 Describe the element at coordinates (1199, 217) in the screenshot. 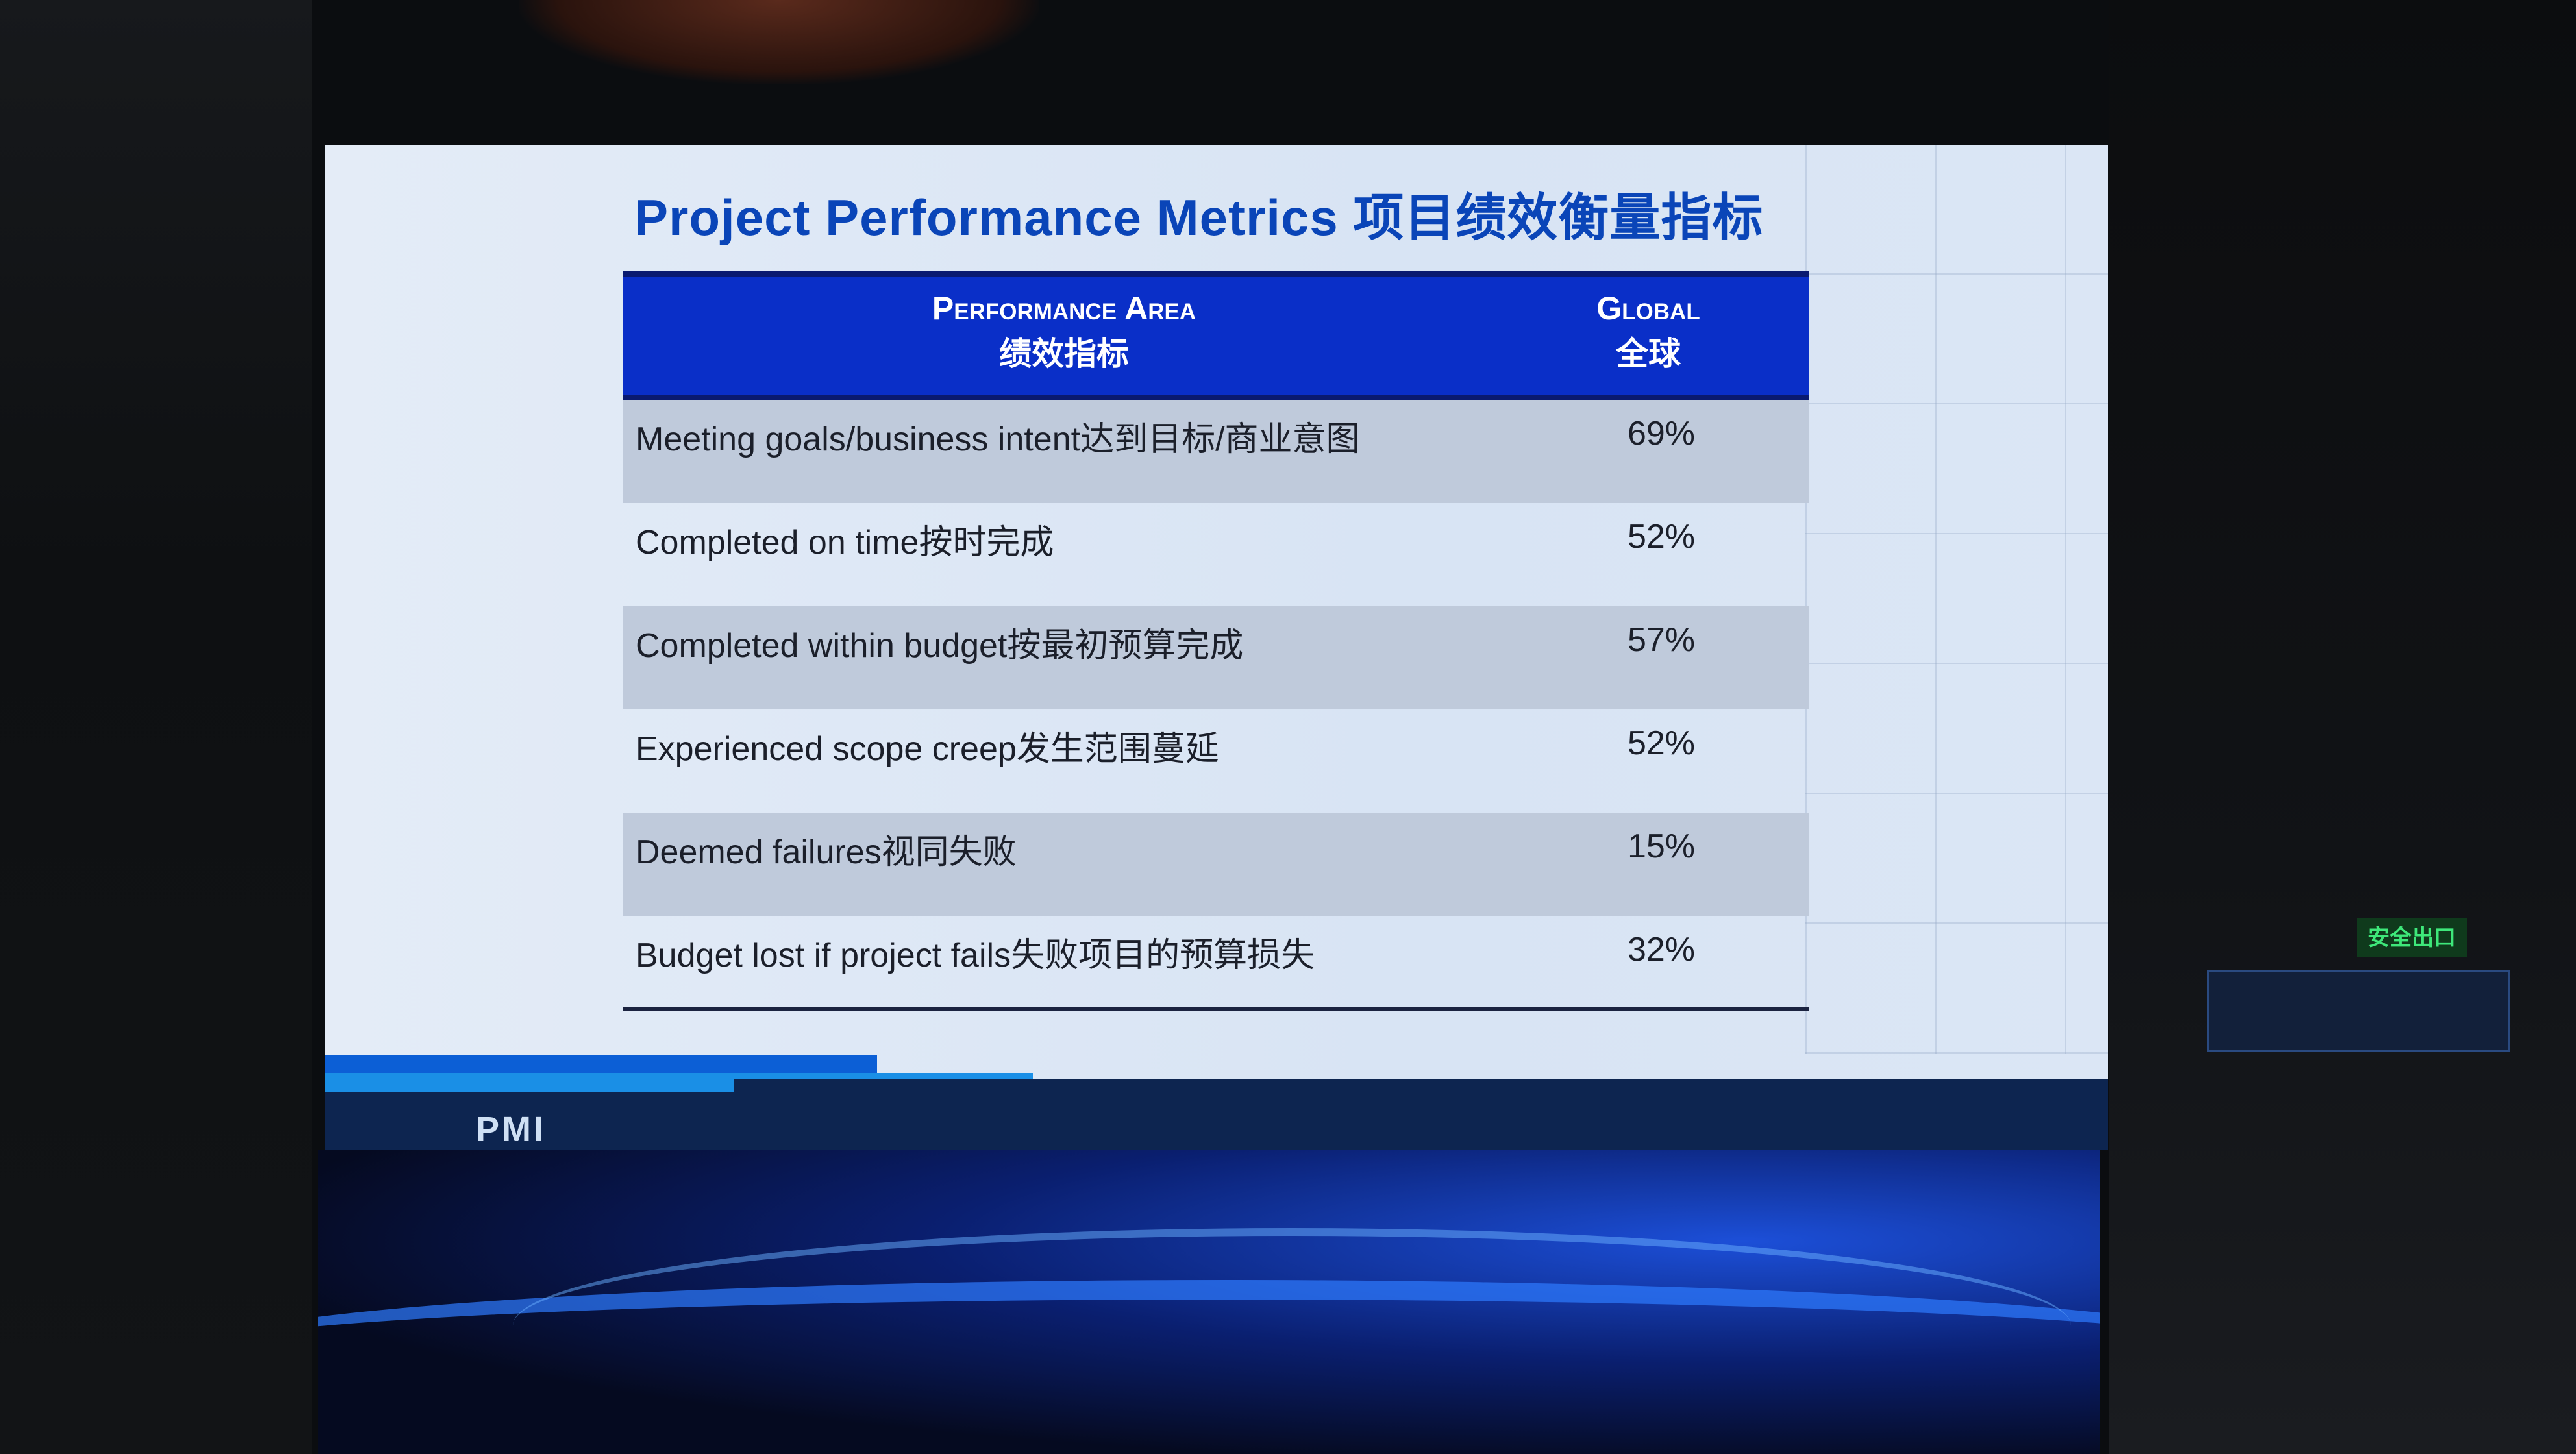

I see `slide-title: Project Performance Metrics 项目绩效衡量指标` at that location.